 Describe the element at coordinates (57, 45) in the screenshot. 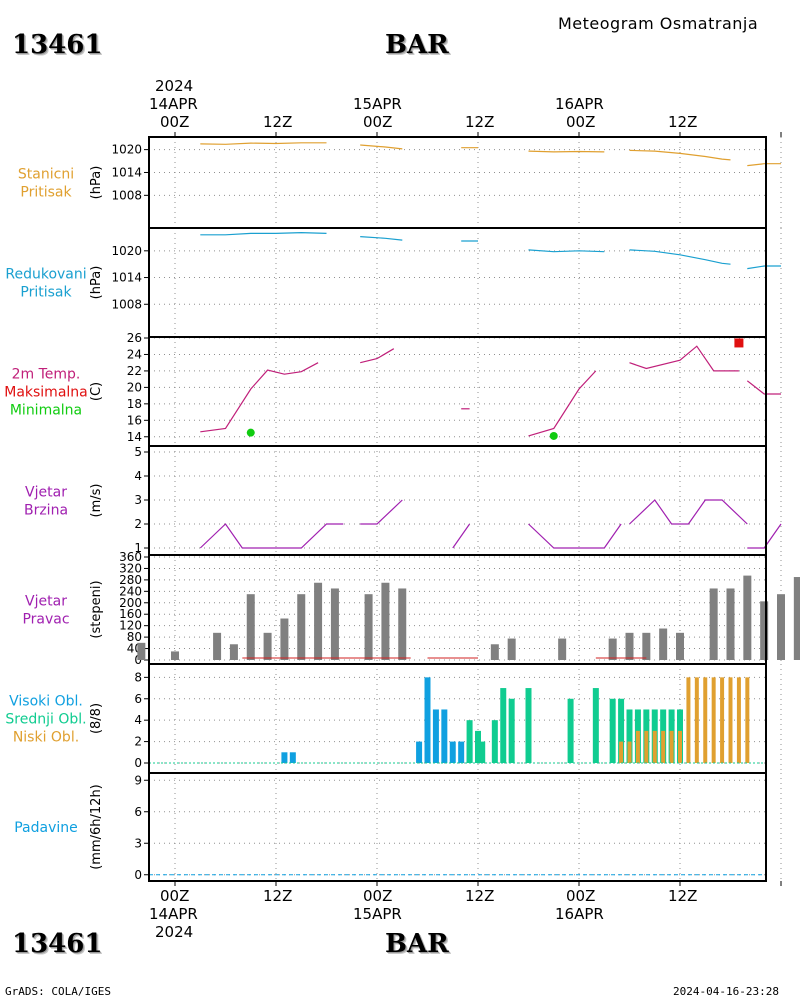

I see `station-id-top: 13461` at that location.